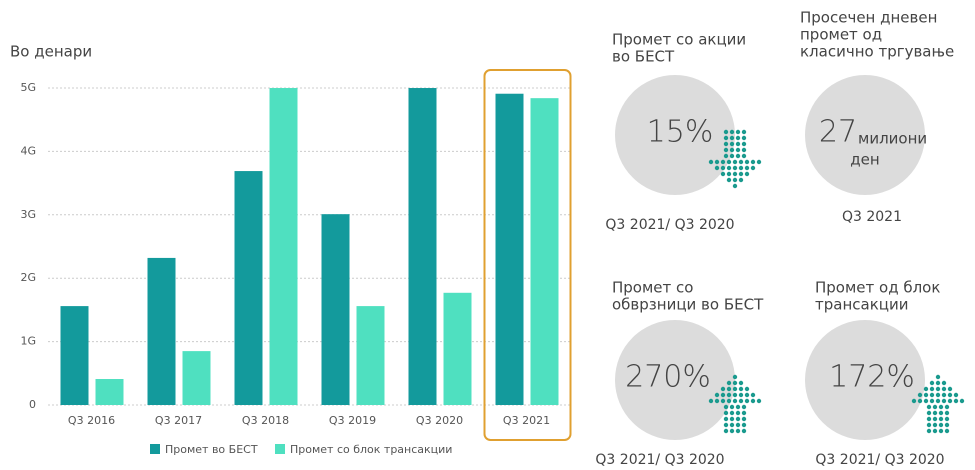 The width and height of the screenshot is (975, 470). What do you see at coordinates (652, 288) in the screenshot?
I see `kpi-title: Промет со` at bounding box center [652, 288].